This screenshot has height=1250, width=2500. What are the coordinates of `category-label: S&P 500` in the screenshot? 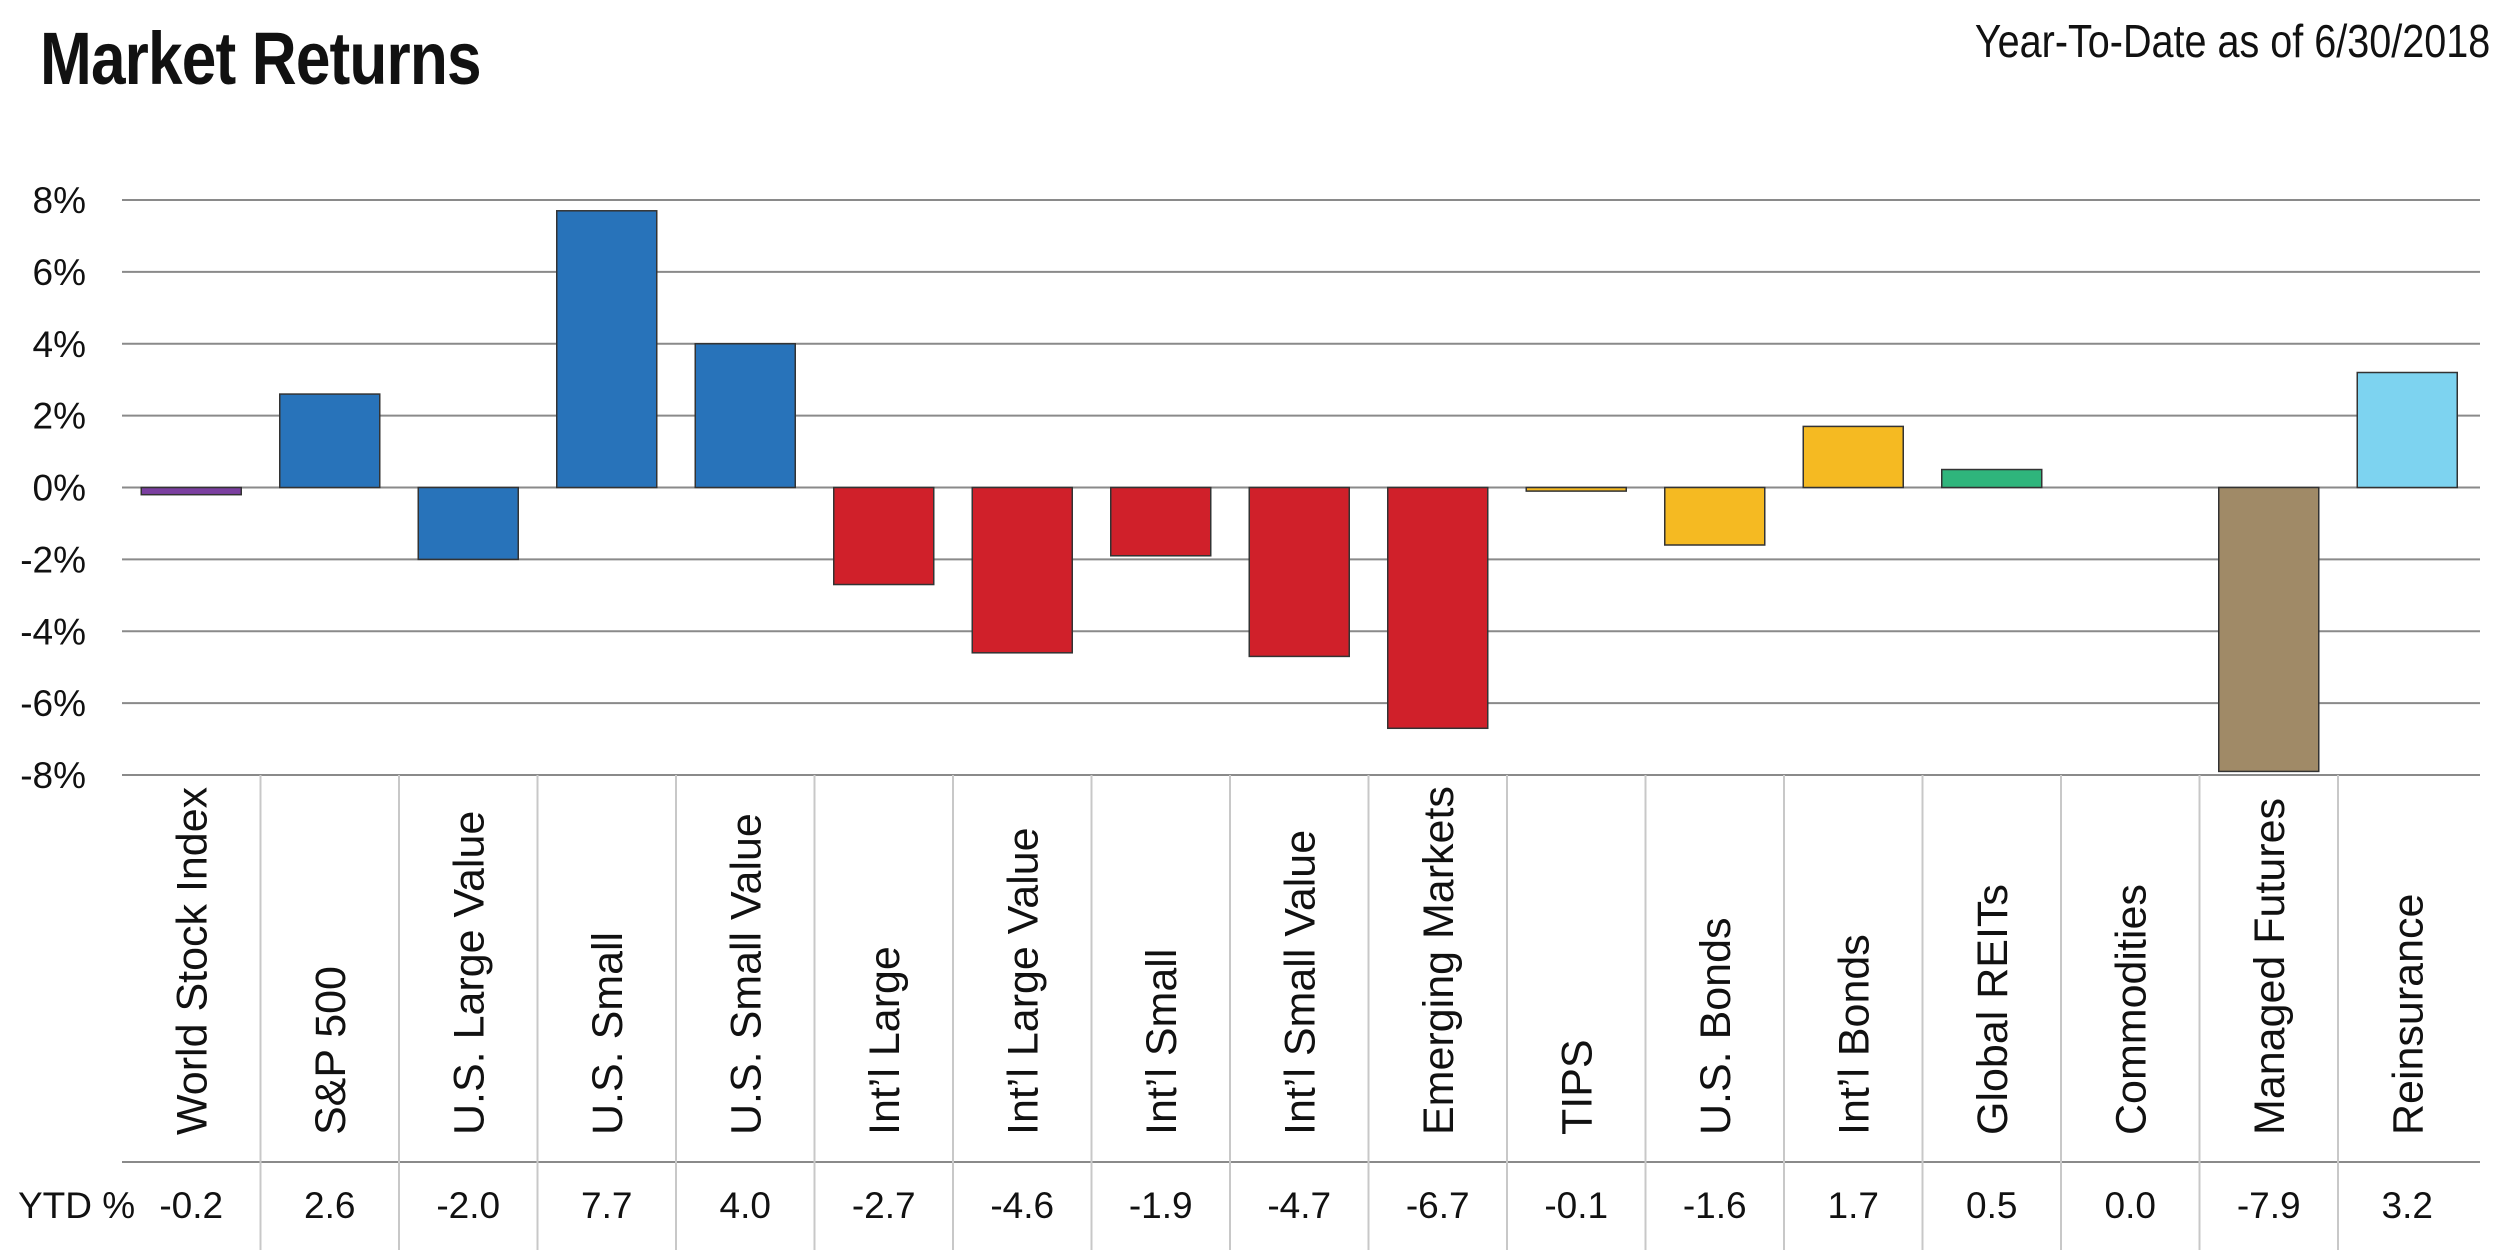 It's located at (331, 1050).